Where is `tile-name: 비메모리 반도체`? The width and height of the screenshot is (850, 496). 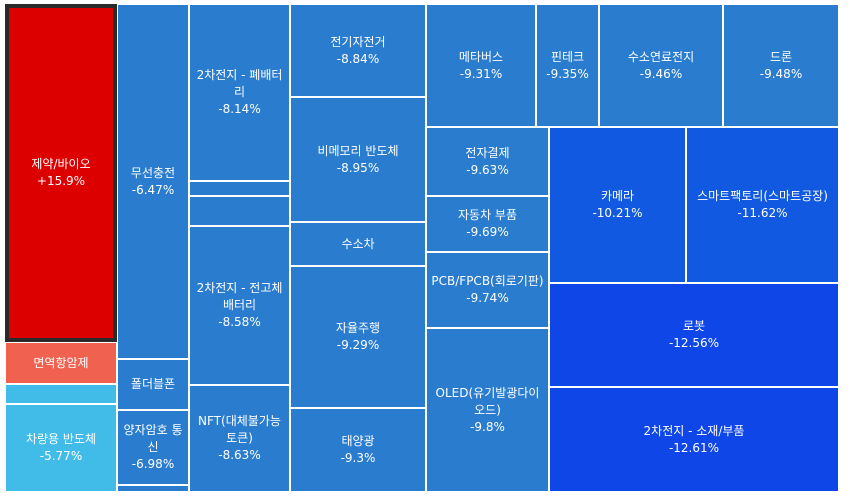 tile-name: 비메모리 반도체 is located at coordinates (358, 150).